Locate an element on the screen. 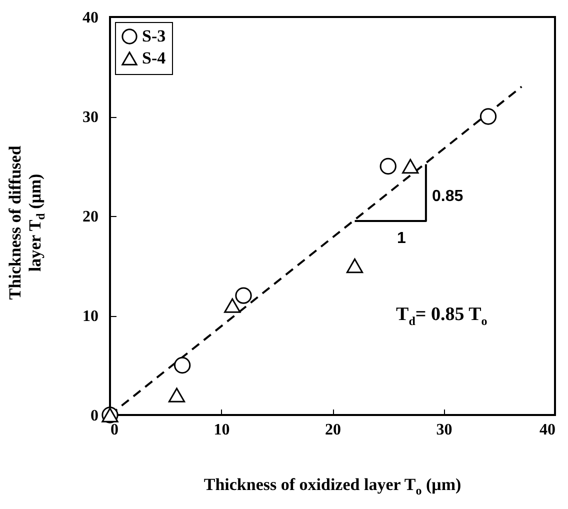 The width and height of the screenshot is (568, 509). y-tick-label: 40 is located at coordinates (90, 18).